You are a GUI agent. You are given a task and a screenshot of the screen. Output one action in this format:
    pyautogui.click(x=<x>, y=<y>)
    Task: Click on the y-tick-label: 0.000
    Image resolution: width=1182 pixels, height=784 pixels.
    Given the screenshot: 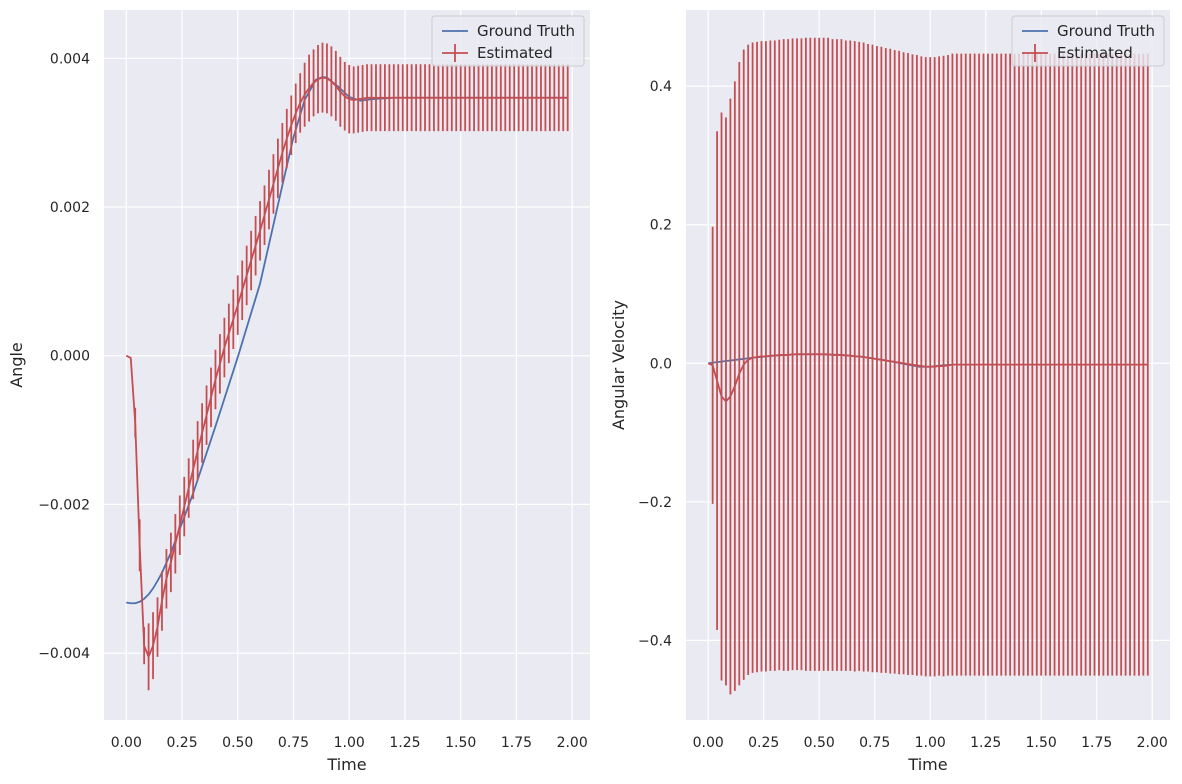 What is the action you would take?
    pyautogui.click(x=70, y=357)
    